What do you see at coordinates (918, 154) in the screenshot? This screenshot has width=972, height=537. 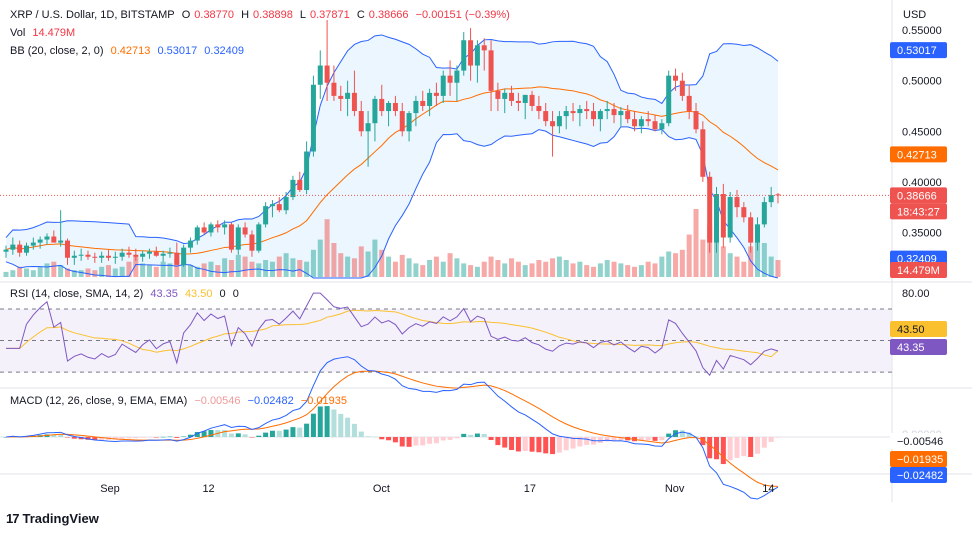 I see `price-badge` at bounding box center [918, 154].